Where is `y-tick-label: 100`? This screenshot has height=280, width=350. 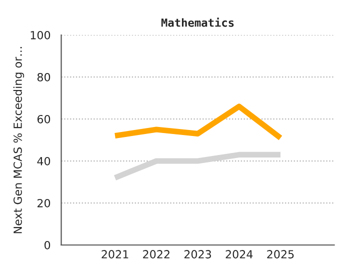
y-tick-label: 100 is located at coordinates (40, 35).